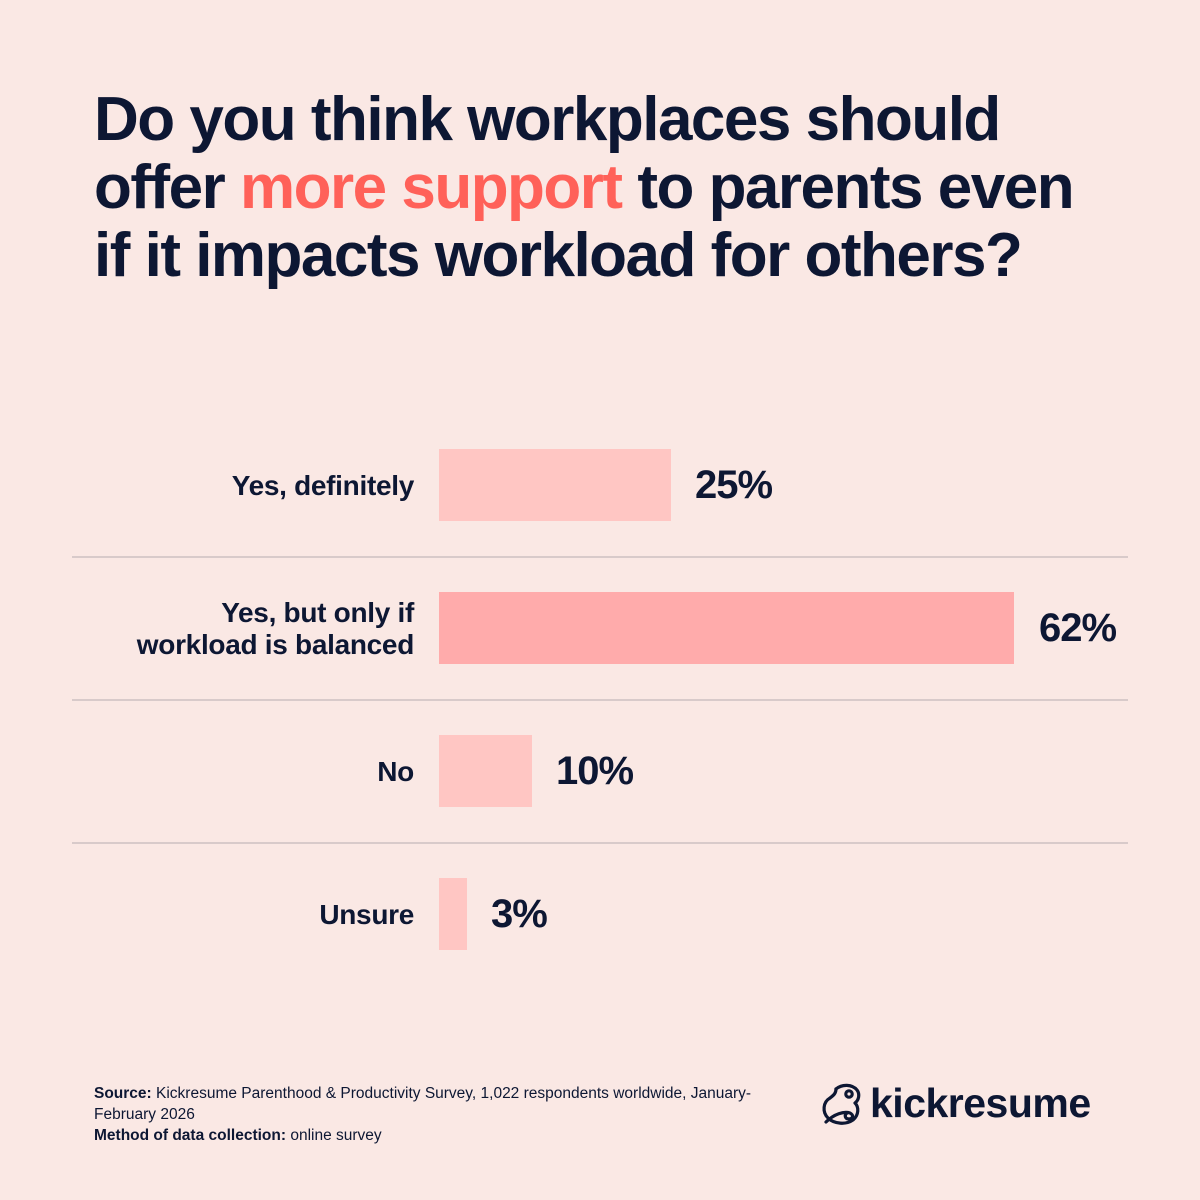 This screenshot has height=1200, width=1200. I want to click on bar-label: No, so click(395, 771).